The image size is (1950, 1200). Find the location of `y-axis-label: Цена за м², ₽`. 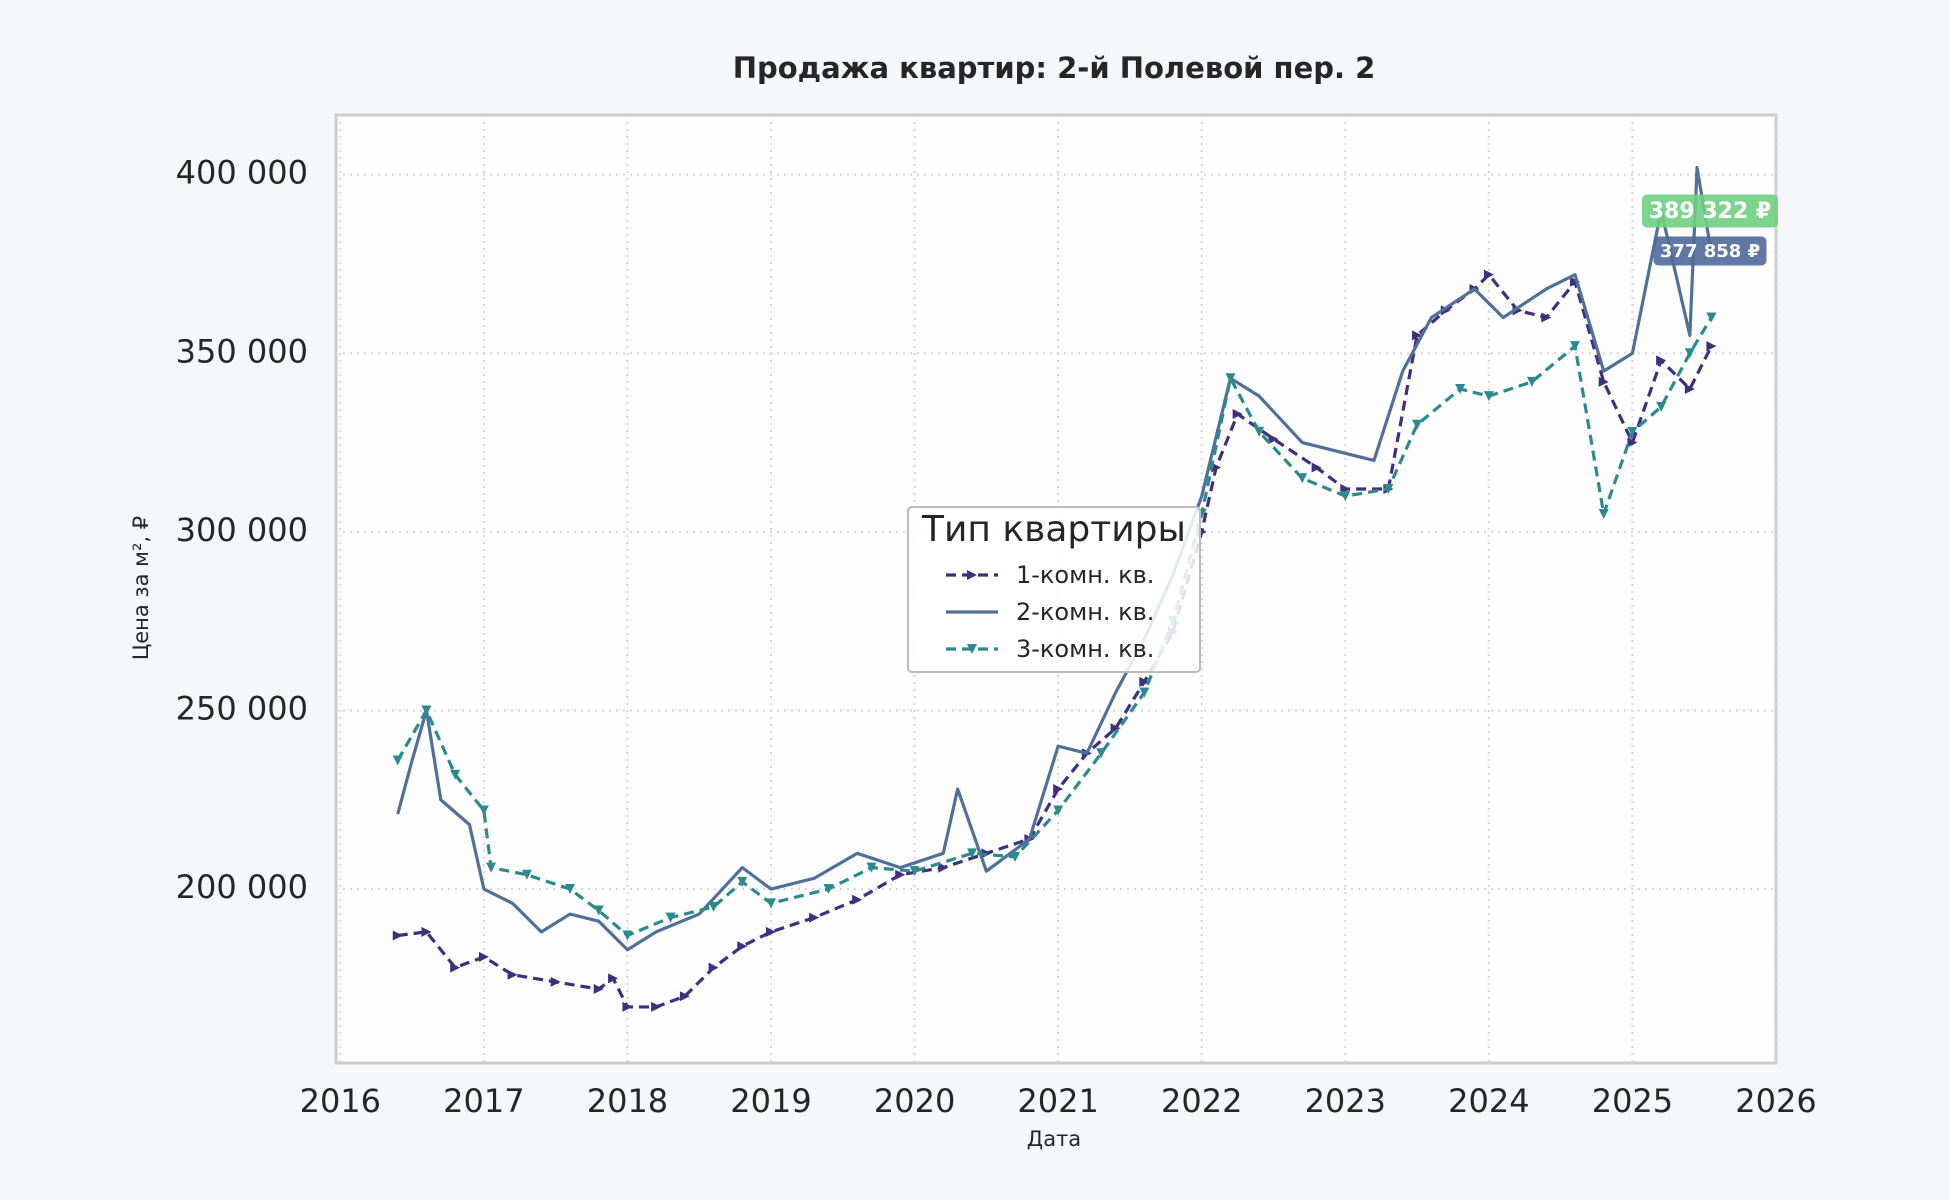

y-axis-label: Цена за м², ₽ is located at coordinates (141, 588).